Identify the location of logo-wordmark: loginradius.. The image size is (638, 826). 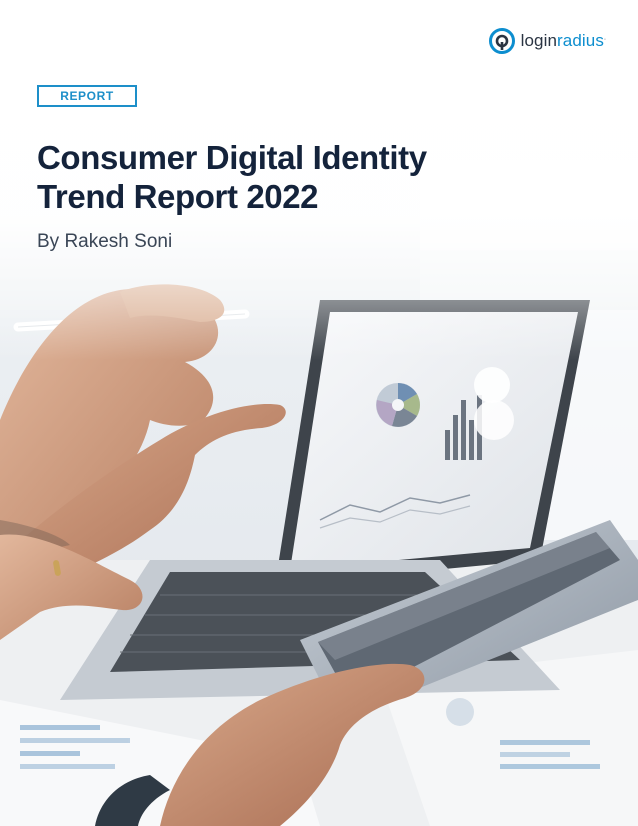
(563, 41).